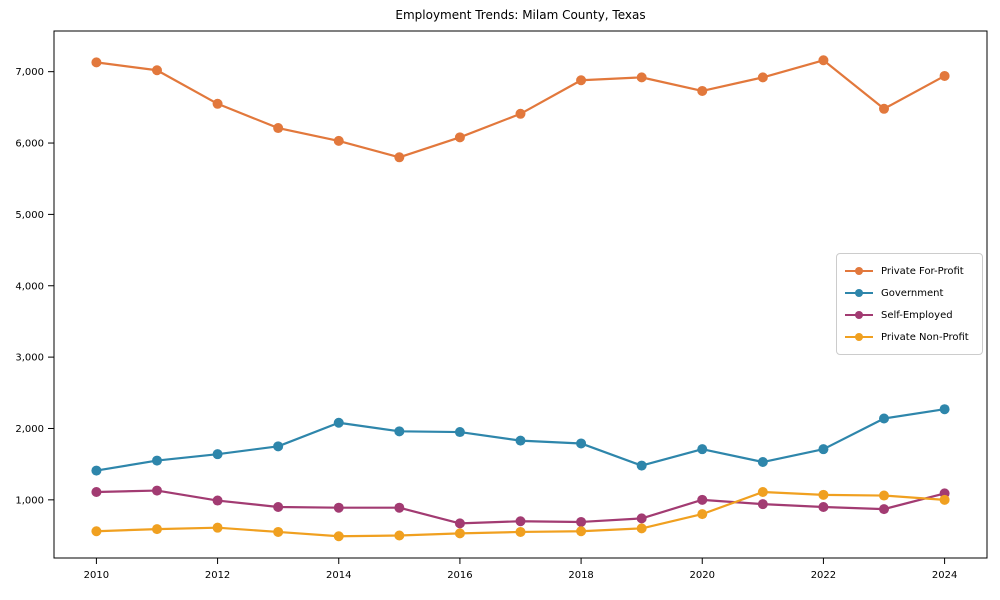 The height and width of the screenshot is (600, 1000). What do you see at coordinates (580, 575) in the screenshot?
I see `x-tick-label: 2018` at bounding box center [580, 575].